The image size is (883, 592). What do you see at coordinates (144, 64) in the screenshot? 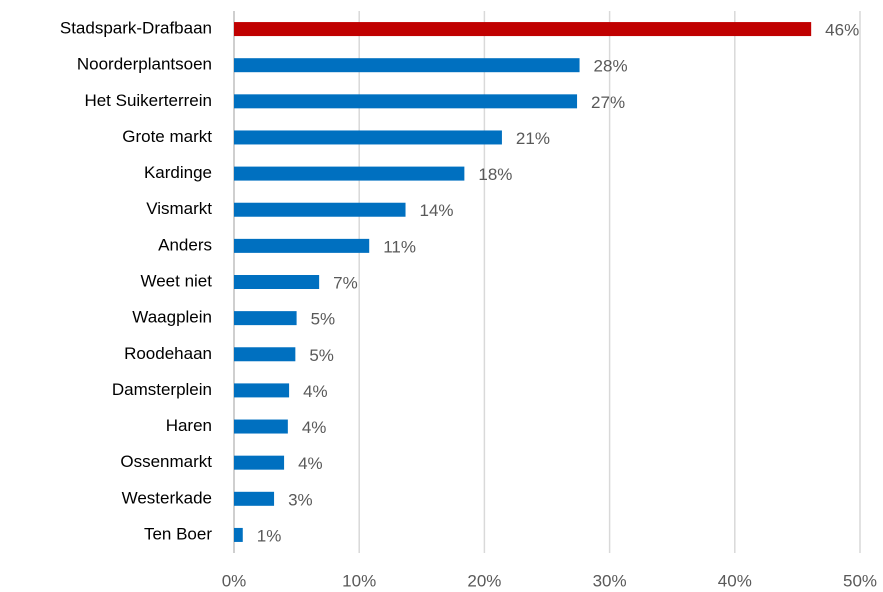
I see `y-tick-label: Noorderplantsoen` at bounding box center [144, 64].